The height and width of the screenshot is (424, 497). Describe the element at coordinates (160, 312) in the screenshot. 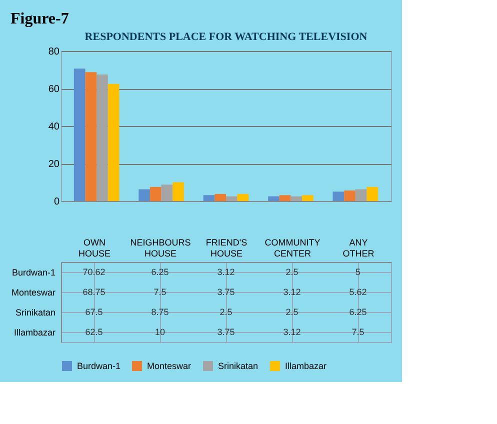

I see `data-label: 8.75` at that location.